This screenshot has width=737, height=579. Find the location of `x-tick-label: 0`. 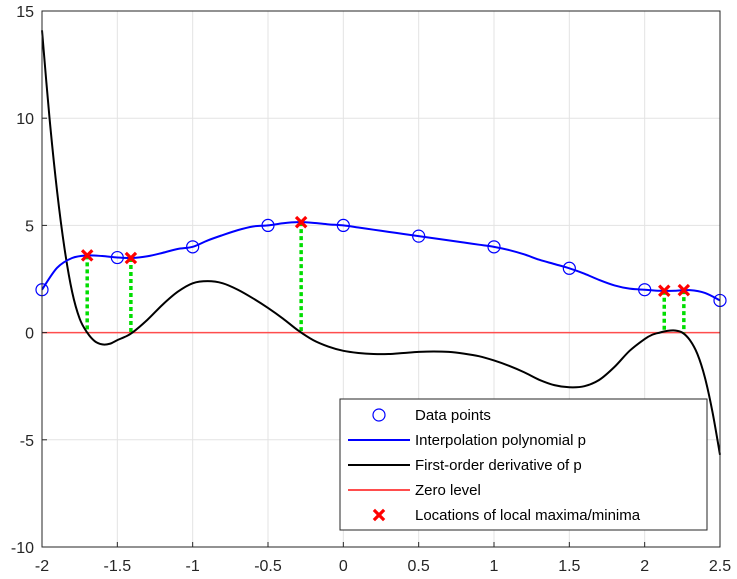

x-tick-label: 0 is located at coordinates (343, 566).